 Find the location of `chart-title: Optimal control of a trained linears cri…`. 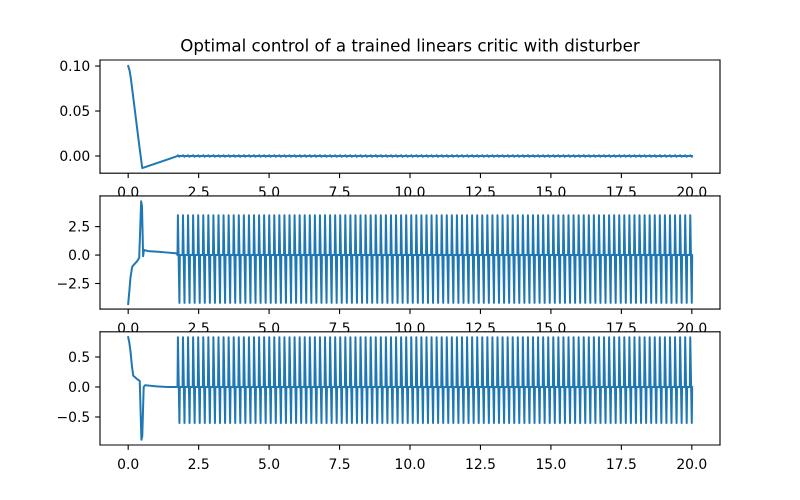

chart-title: Optimal control of a trained linears cri… is located at coordinates (410, 46).